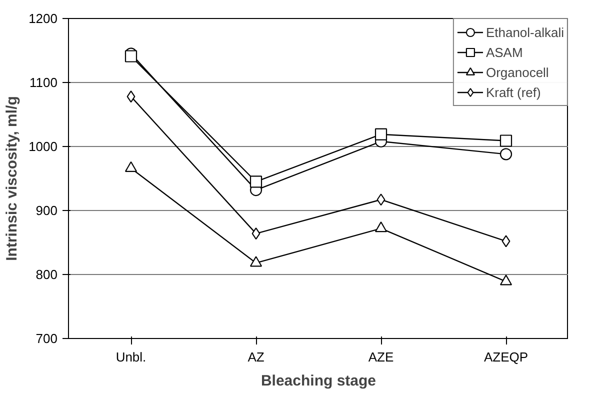 This screenshot has width=615, height=418. I want to click on x-tick-label: AZE, so click(381, 357).